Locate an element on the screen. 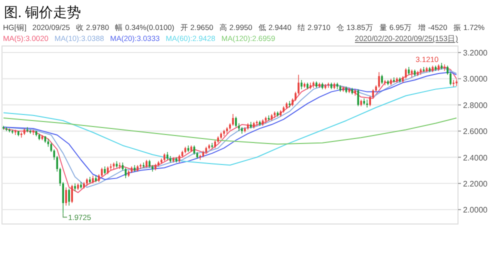  y-tick-label: 3.2000 is located at coordinates (475, 53).